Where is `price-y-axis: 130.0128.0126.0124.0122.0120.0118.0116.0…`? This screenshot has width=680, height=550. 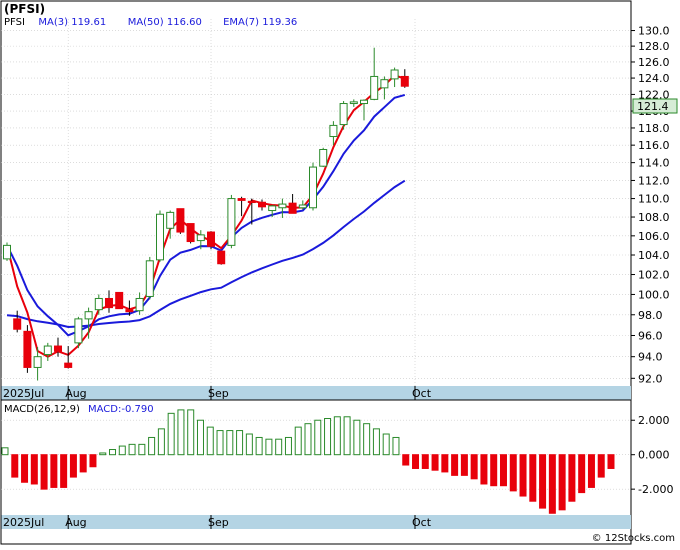 price-y-axis: 130.0128.0126.0124.0122.0120.0118.0116.0… is located at coordinates (650, 205).